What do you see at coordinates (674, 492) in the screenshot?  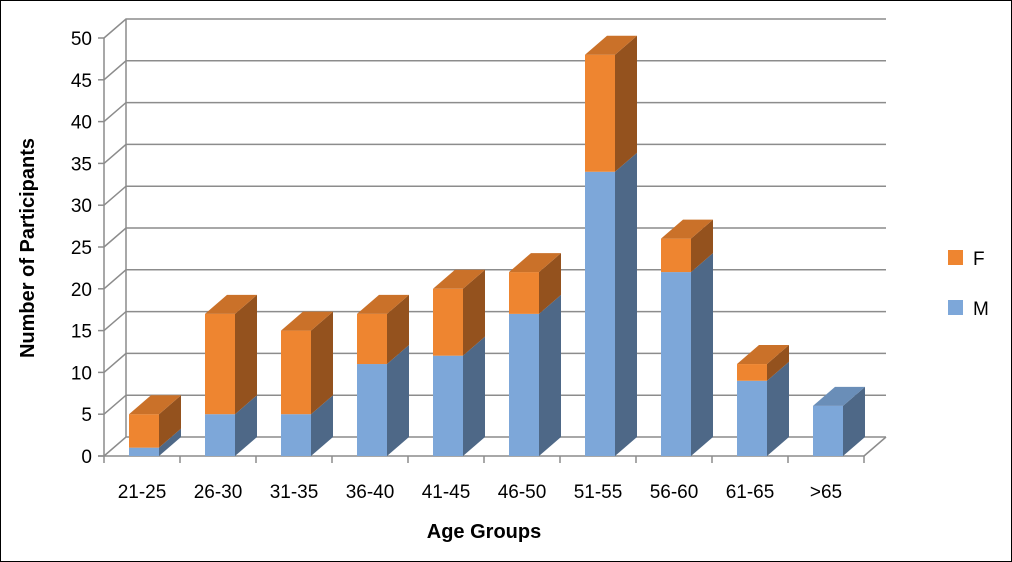 I see `x-tick-label: 56-60` at bounding box center [674, 492].